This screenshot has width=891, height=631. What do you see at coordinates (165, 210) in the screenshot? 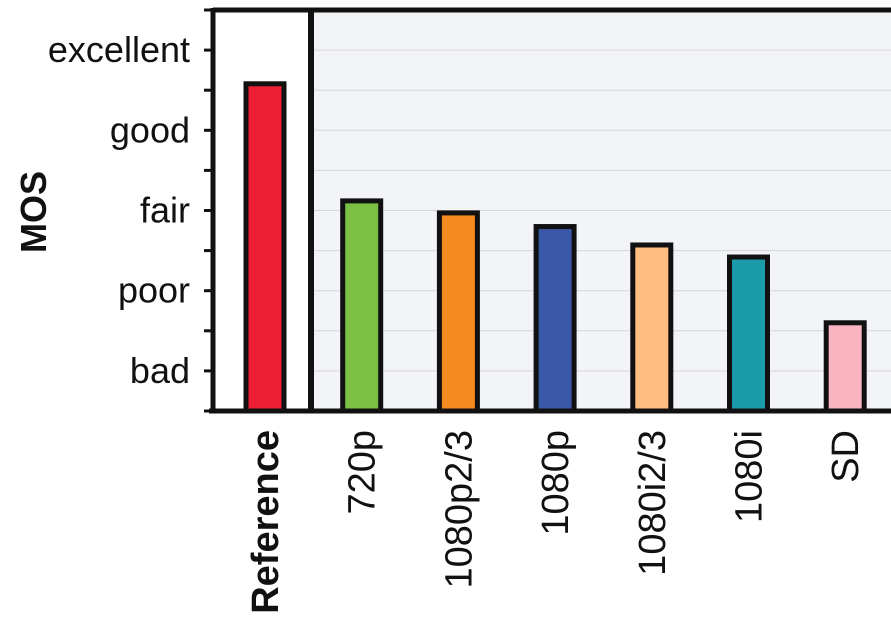
I see `y-tick-label: fair` at bounding box center [165, 210].